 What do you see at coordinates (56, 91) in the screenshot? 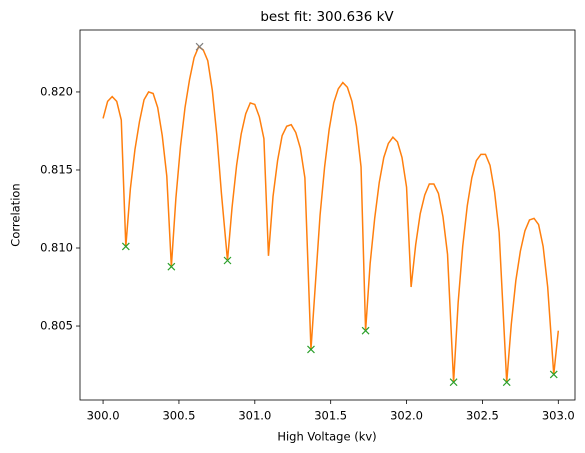
I see `y-tick-label: 0.820` at bounding box center [56, 91].